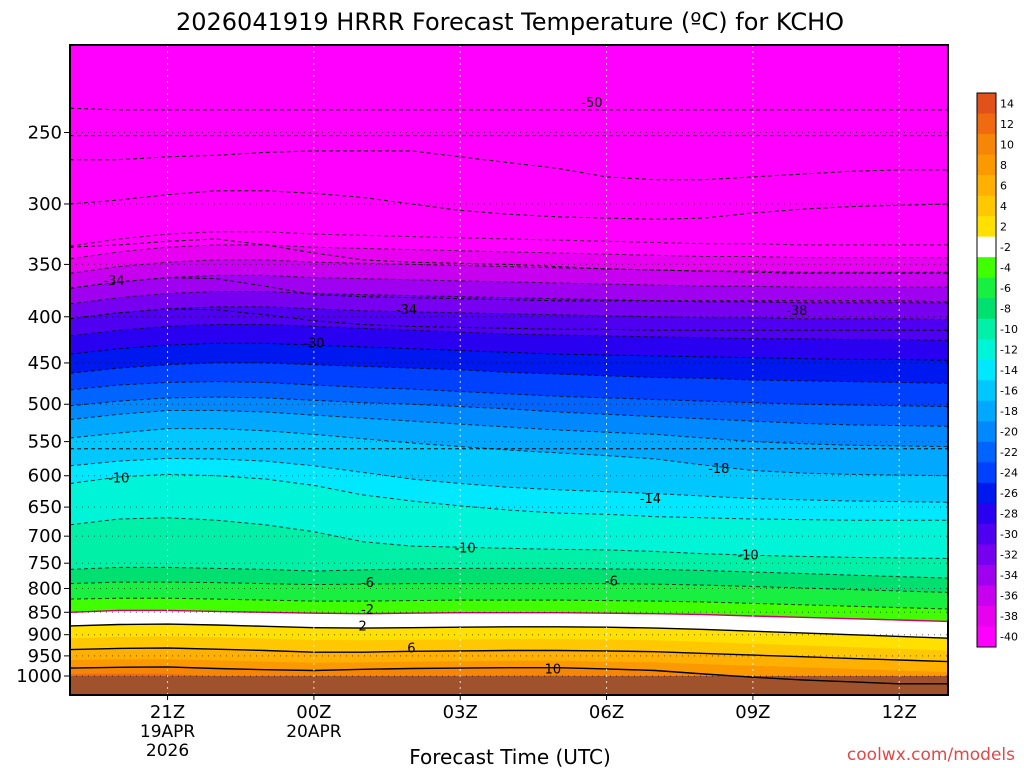  I want to click on y-tick-label: 450, so click(45, 363).